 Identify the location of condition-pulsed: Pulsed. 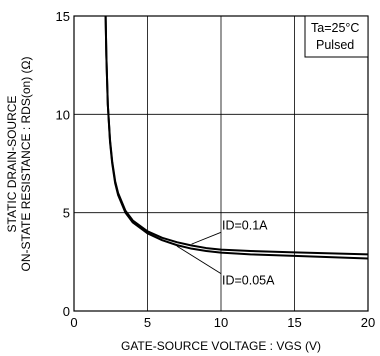
(335, 45).